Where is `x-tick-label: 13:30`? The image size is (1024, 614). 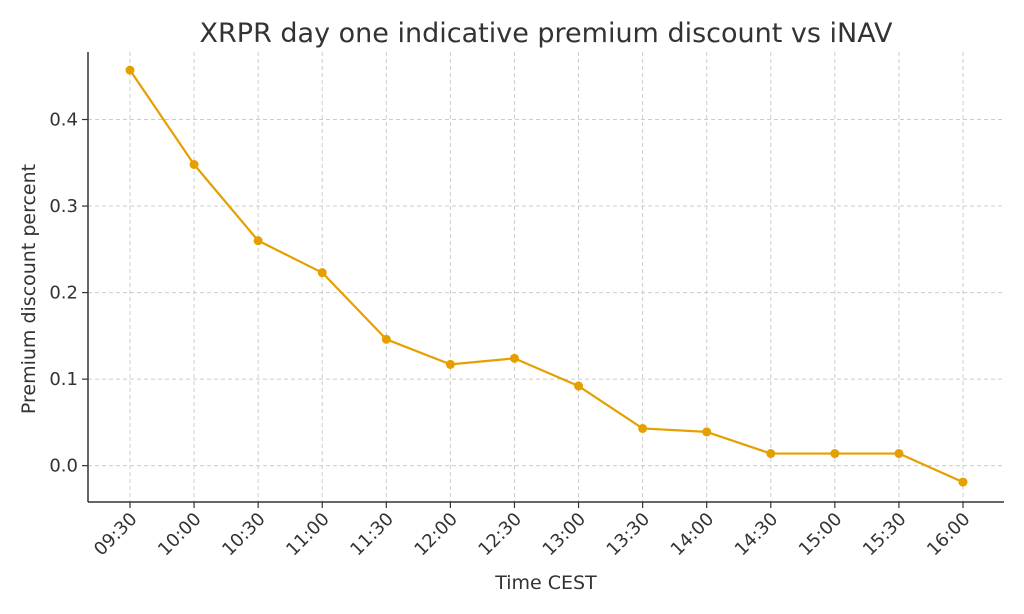
x-tick-label: 13:30 is located at coordinates (629, 535).